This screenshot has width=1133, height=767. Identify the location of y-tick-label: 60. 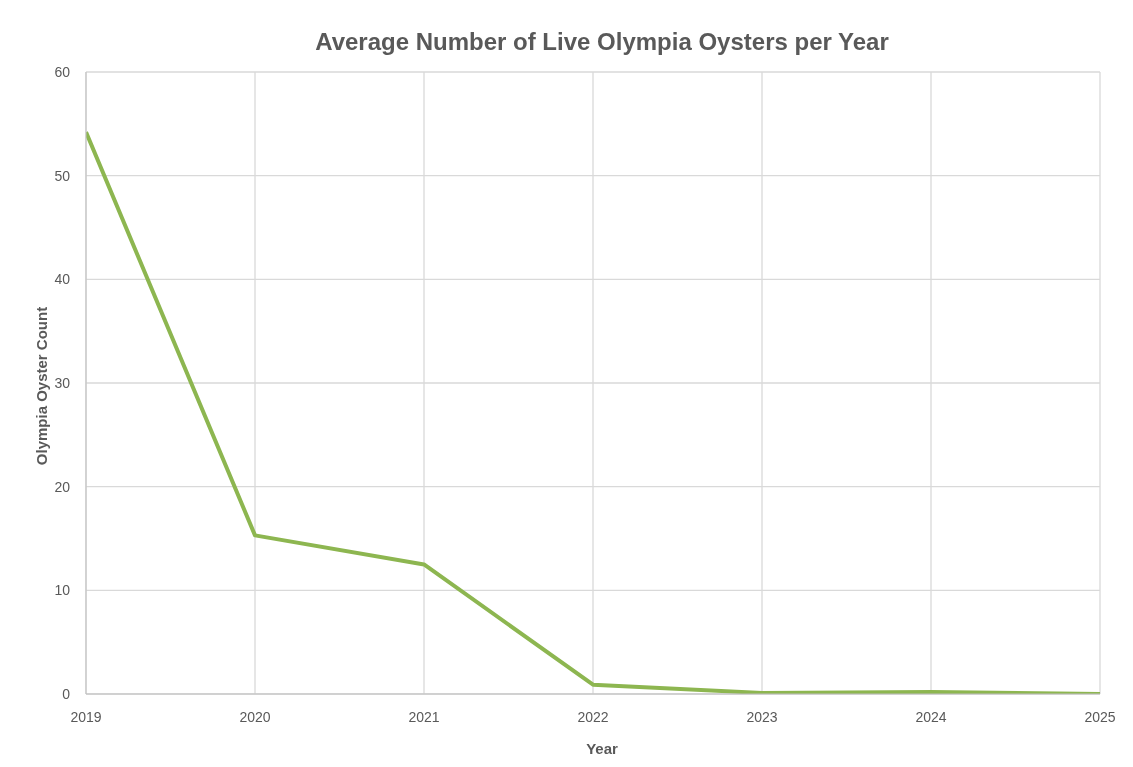
(62, 71).